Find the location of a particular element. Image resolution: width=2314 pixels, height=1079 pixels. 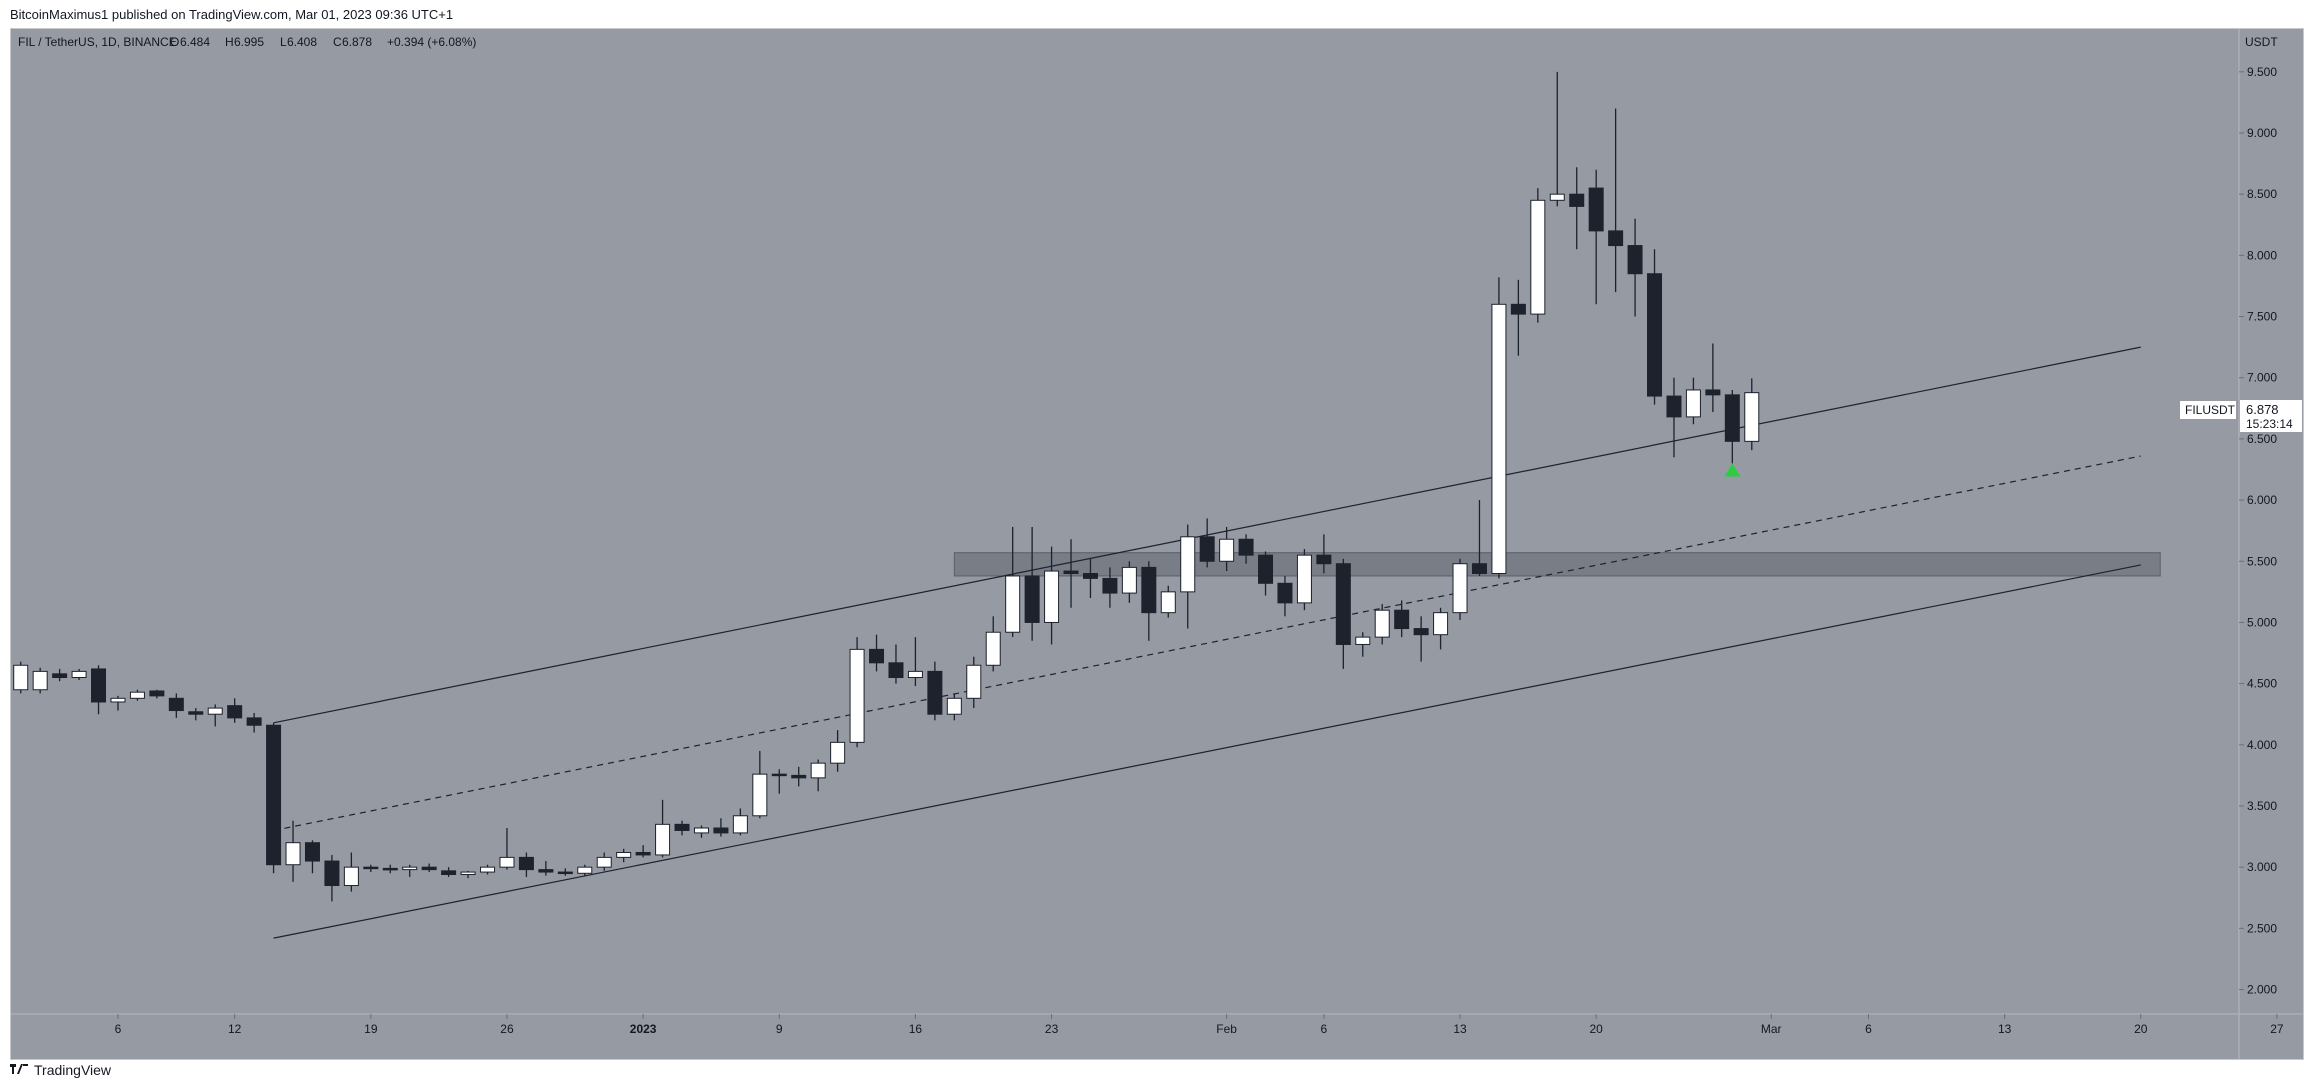

time-ticks-layer: 6 12 19 26 2023 9 16 23 Feb 6 13 20 Mar 6 13 20 27 is located at coordinates (1199, 1025).